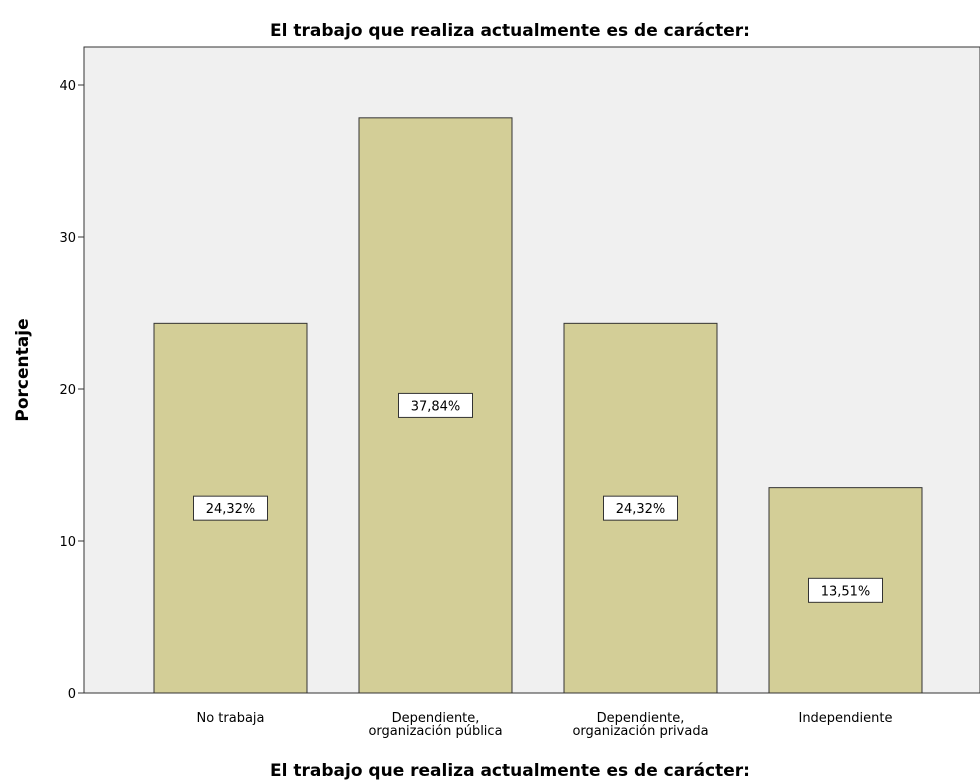 The image size is (980, 782). What do you see at coordinates (230, 718) in the screenshot?
I see `x-tick-label: No trabaja` at bounding box center [230, 718].